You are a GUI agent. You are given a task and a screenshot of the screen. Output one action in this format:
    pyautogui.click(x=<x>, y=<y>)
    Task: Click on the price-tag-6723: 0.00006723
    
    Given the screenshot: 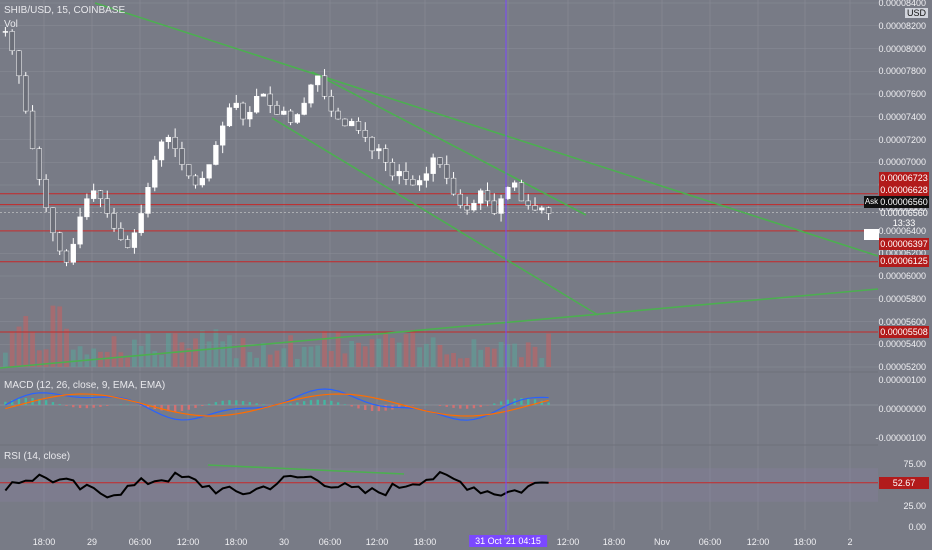 What is the action you would take?
    pyautogui.click(x=904, y=178)
    